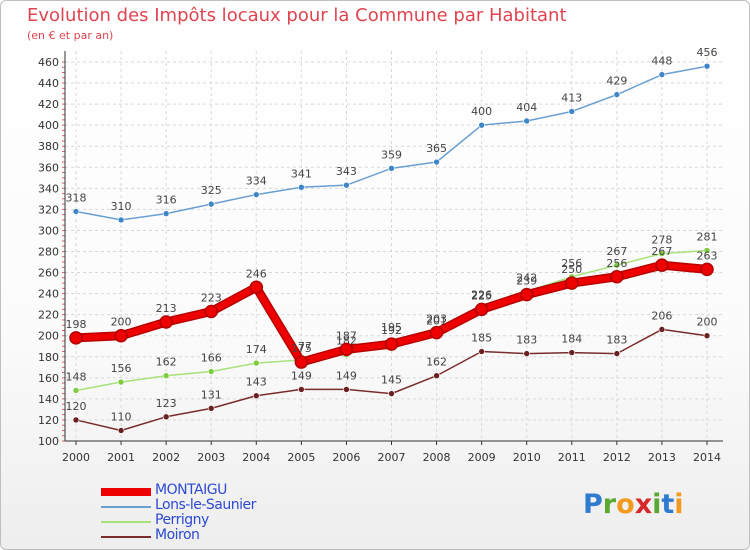 The image size is (750, 550). What do you see at coordinates (593, 504) in the screenshot?
I see `logo-letter: P` at bounding box center [593, 504].